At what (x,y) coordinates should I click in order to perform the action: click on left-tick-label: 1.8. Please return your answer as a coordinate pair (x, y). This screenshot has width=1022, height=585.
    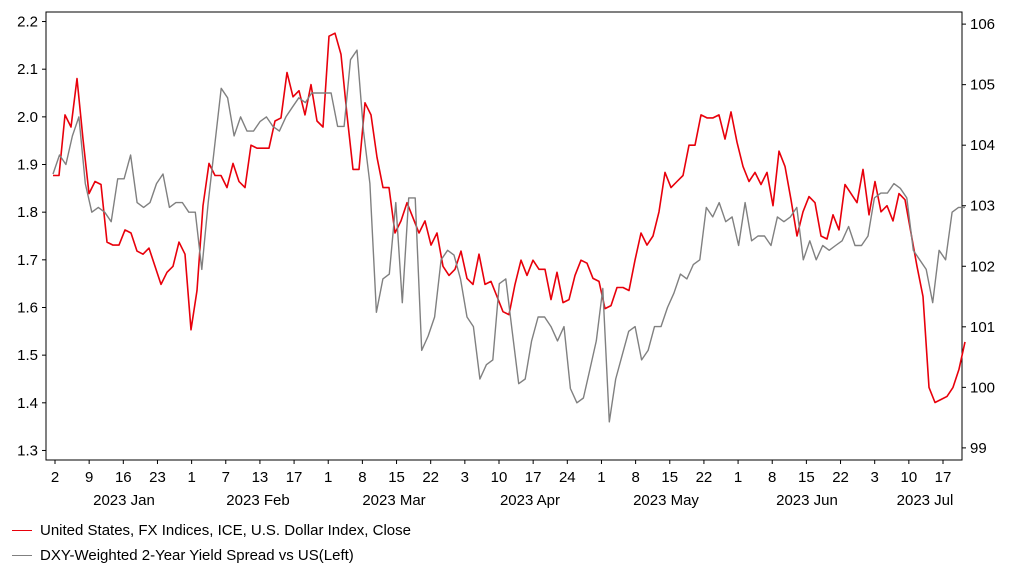
    Looking at the image, I should click on (27, 212).